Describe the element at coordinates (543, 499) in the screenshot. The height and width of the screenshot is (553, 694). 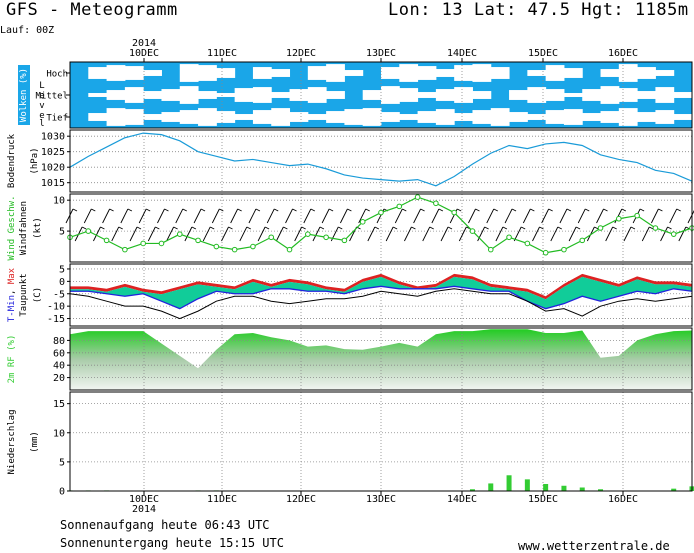
I see `day-label-bottom: 15DEC` at that location.